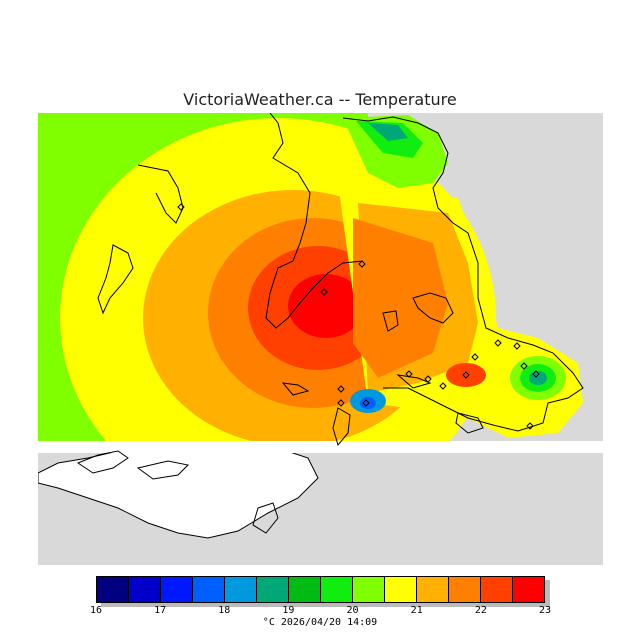 This screenshot has width=640, height=640. What do you see at coordinates (416, 610) in the screenshot?
I see `colorbar-tick-label: 21` at bounding box center [416, 610].